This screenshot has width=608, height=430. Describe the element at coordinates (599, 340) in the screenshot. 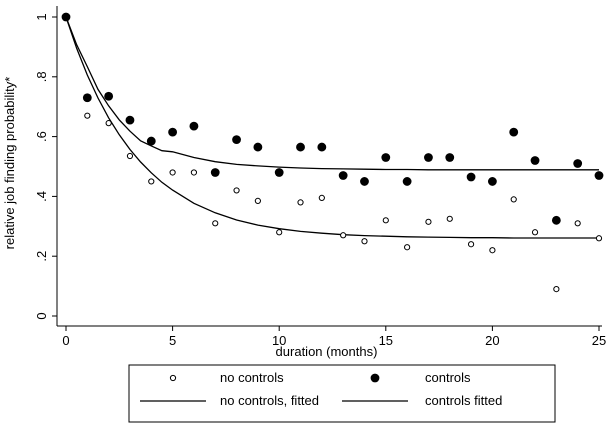

I see `x-tick-label: 25` at that location.